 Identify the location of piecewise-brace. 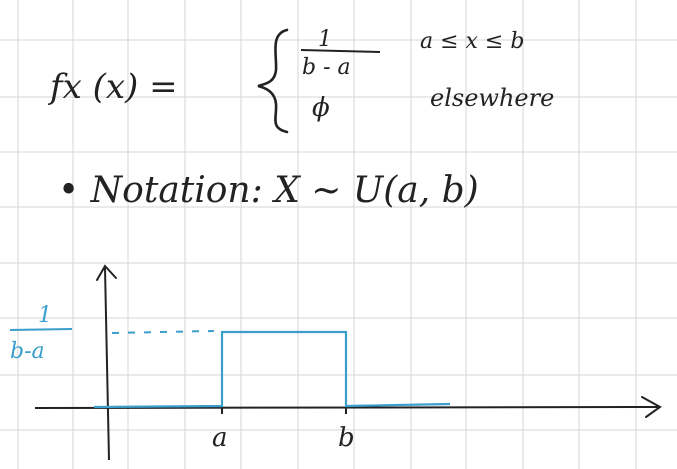
(273, 81).